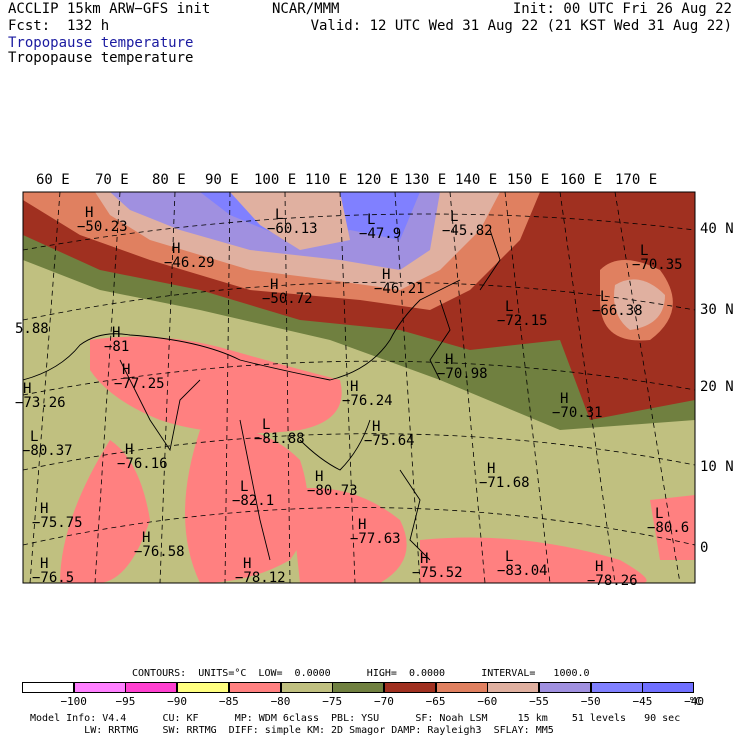 This screenshot has width=740, height=740. I want to click on forecast-hour: Fcst: 132 h, so click(59, 26).